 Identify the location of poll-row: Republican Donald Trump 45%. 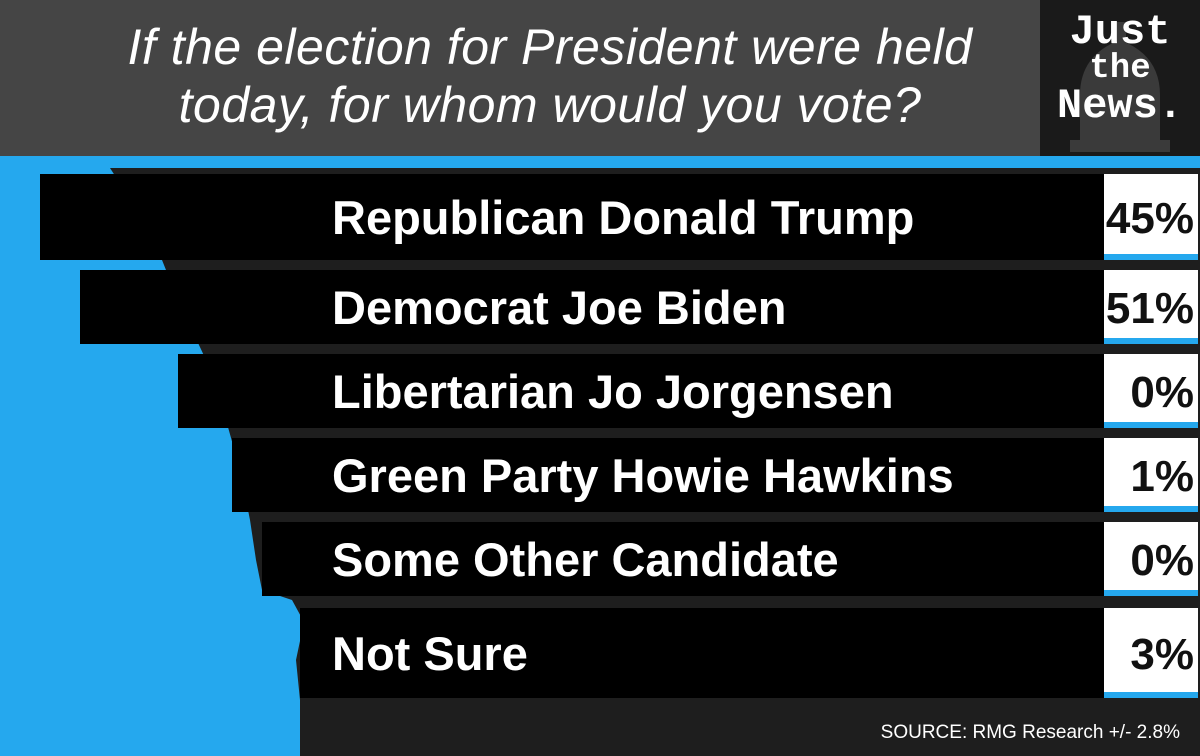
(619, 217).